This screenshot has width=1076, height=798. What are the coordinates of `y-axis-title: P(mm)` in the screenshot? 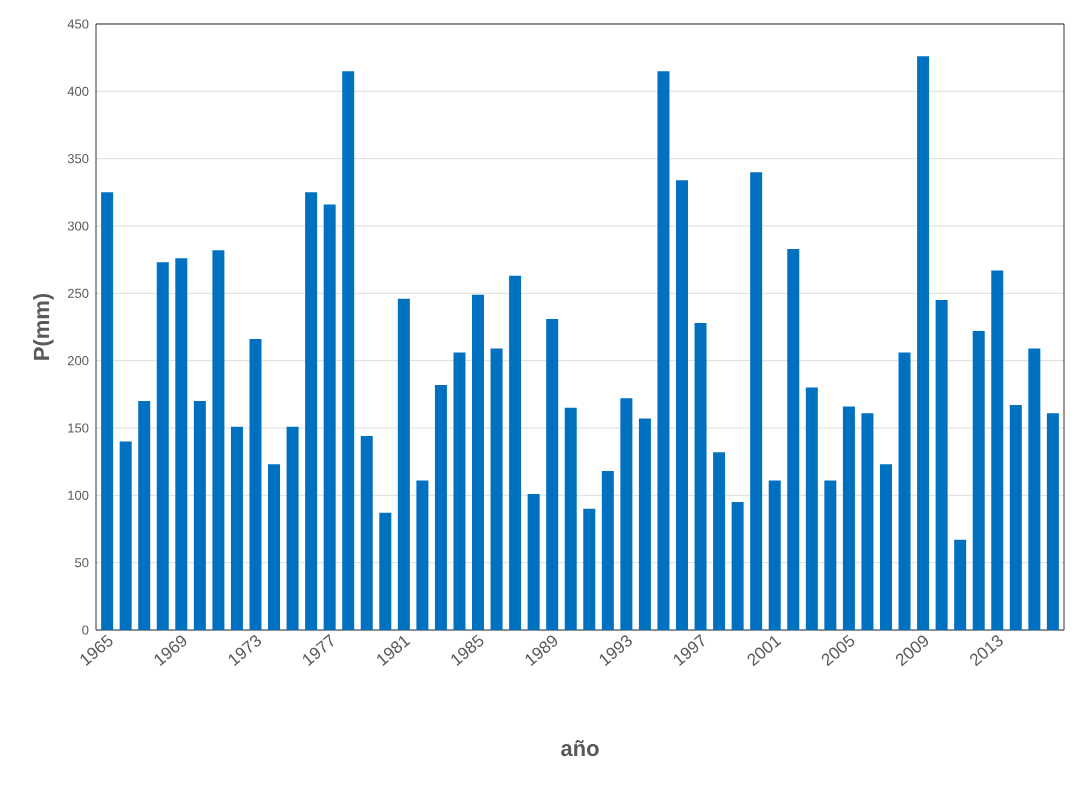 It's located at (43, 326).